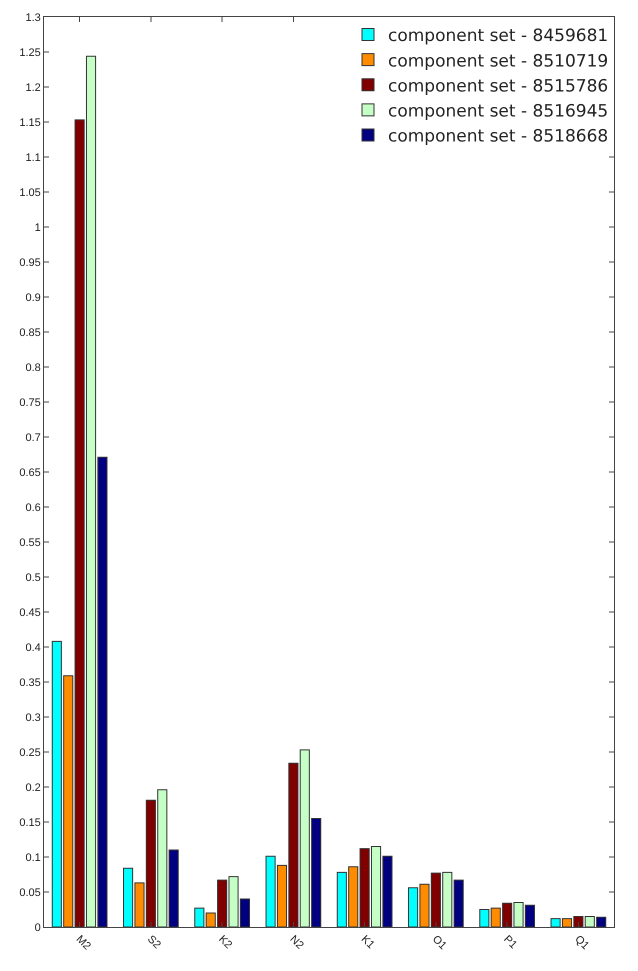  I want to click on y-tick-label: 1.25, so click(30, 52).